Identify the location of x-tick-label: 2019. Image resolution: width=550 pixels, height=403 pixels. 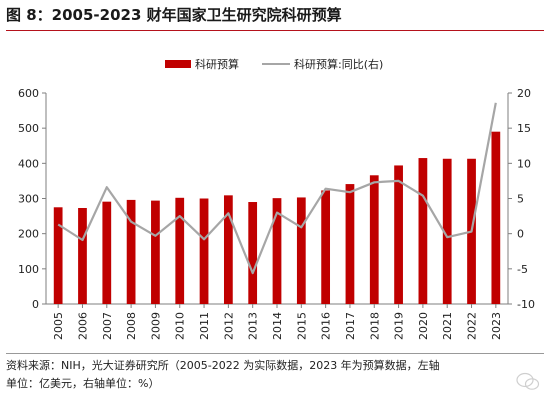
(399, 326).